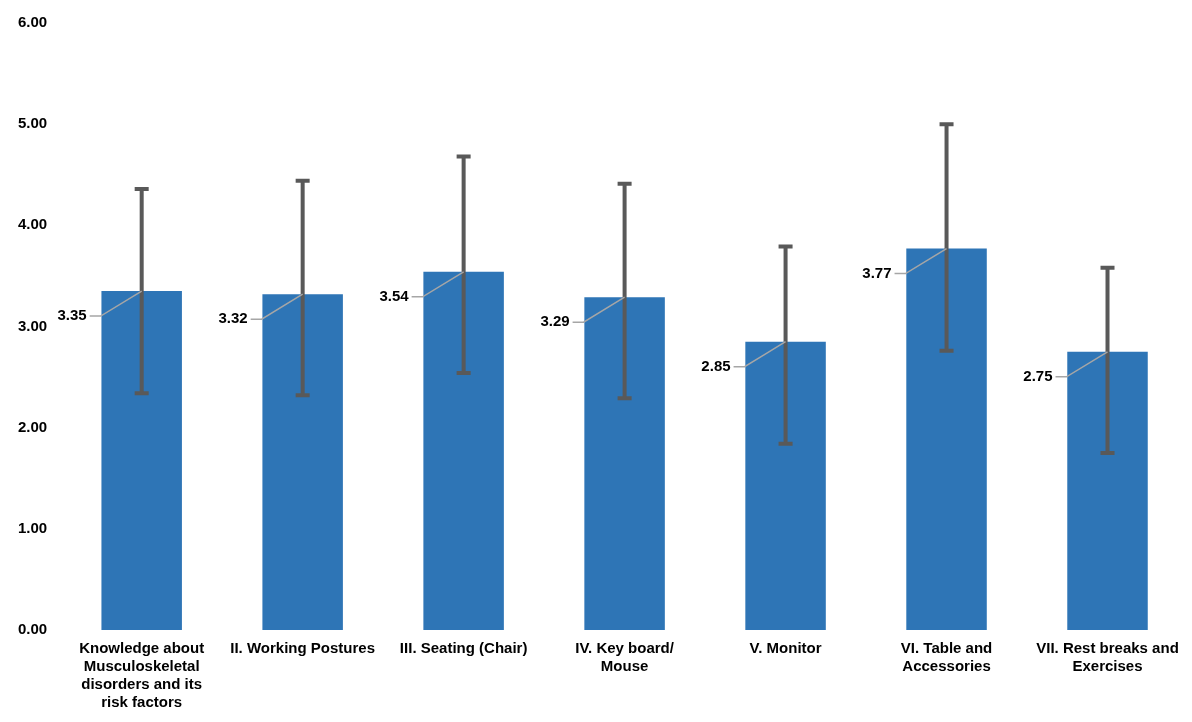 The height and width of the screenshot is (722, 1192). What do you see at coordinates (394, 296) in the screenshot?
I see `data-label: 3.54` at bounding box center [394, 296].